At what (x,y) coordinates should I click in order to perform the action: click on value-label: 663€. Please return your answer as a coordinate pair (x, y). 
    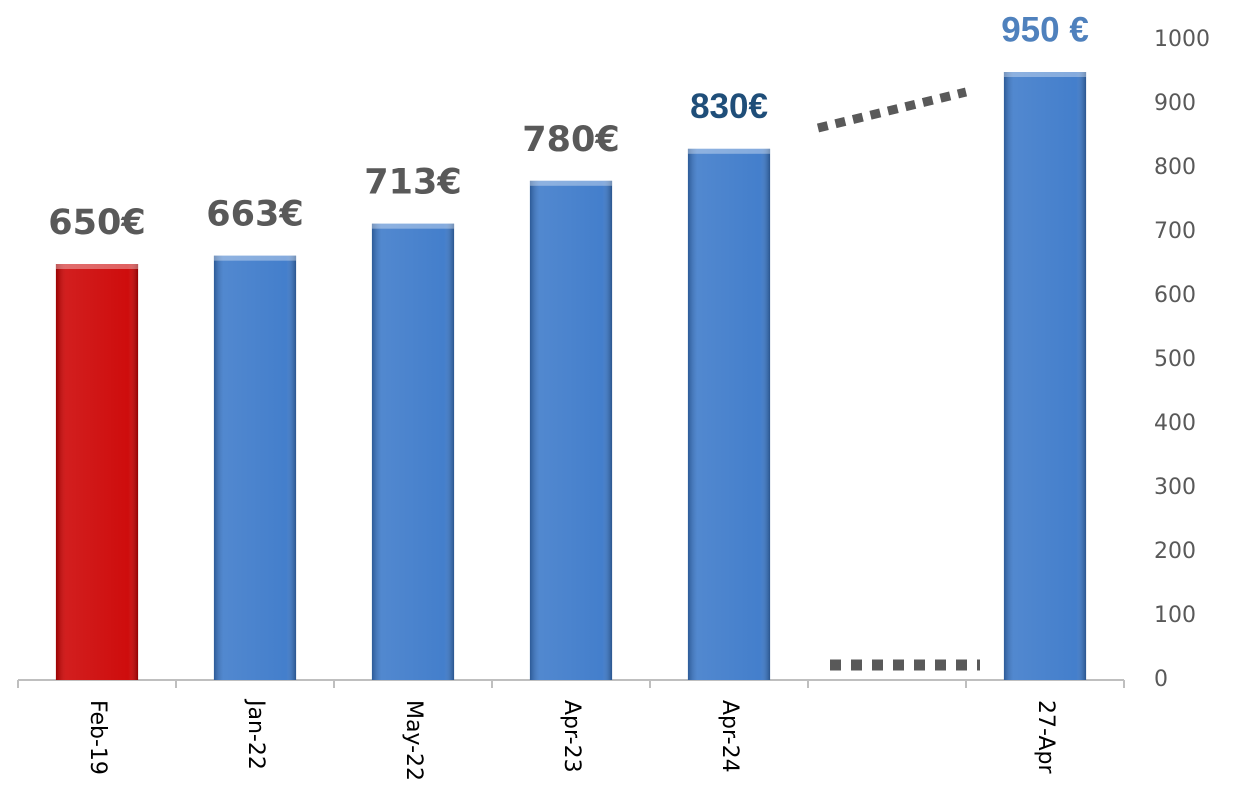
    Looking at the image, I should click on (254, 215).